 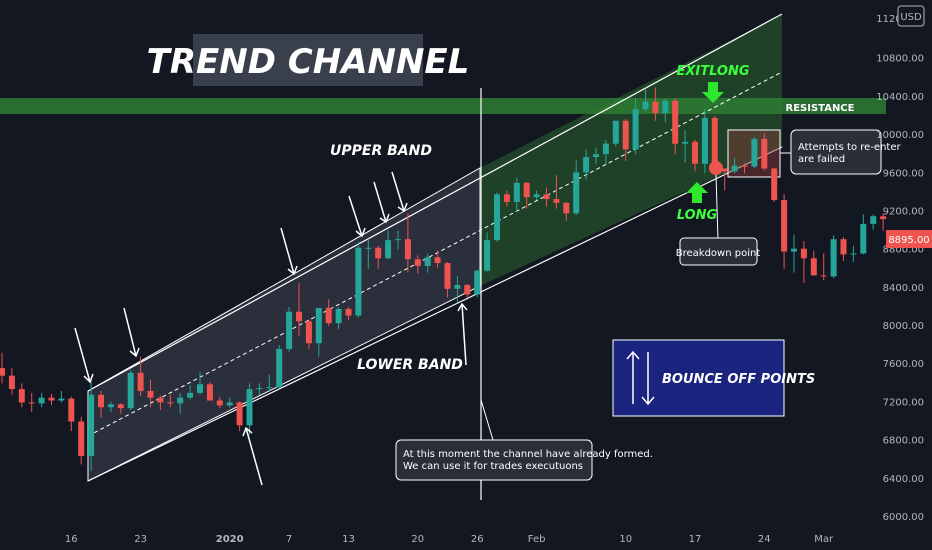 I want to click on reentry-callout: Attempts to re-enter are failed, so click(x=840, y=152).